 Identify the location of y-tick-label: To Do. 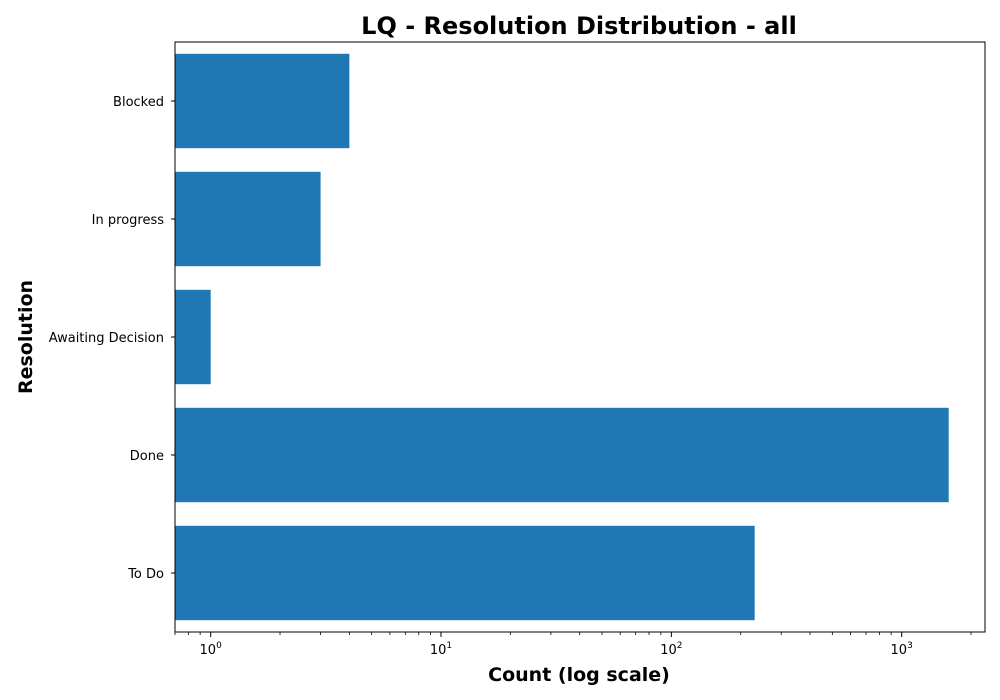
(145, 574).